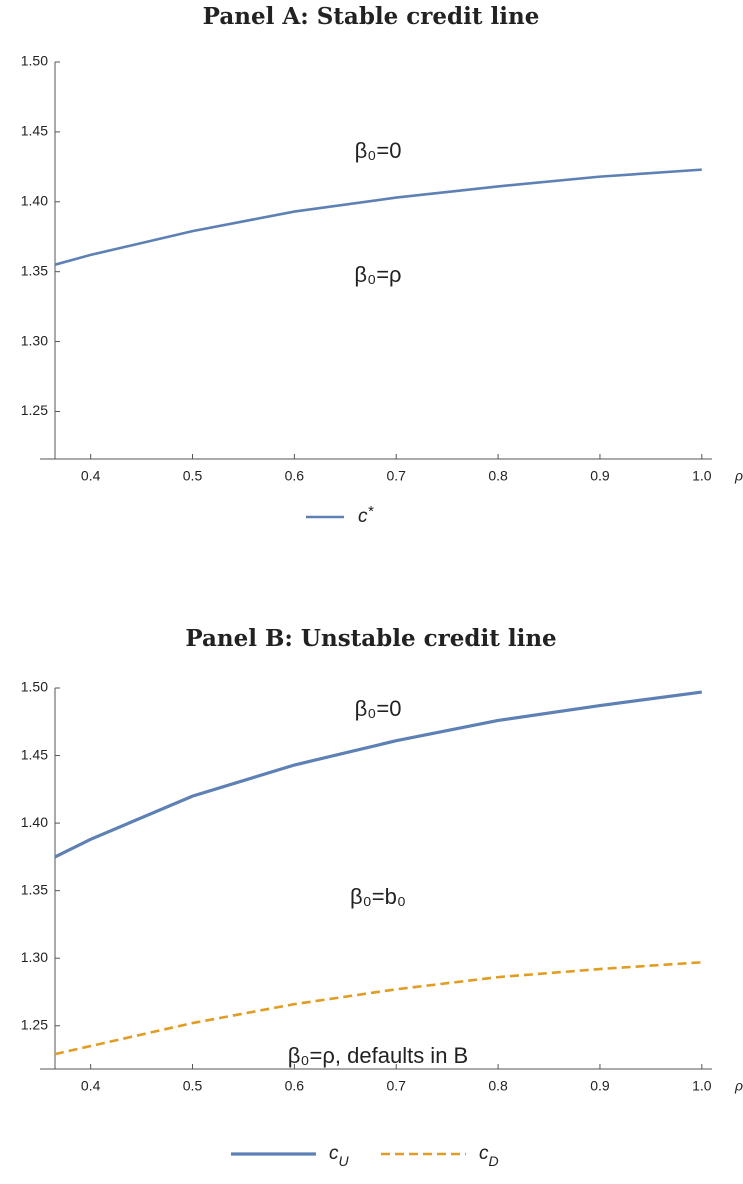 The image size is (743, 1184). Describe the element at coordinates (371, 16) in the screenshot. I see `chart-title: Panel A: Stable credit line` at that location.